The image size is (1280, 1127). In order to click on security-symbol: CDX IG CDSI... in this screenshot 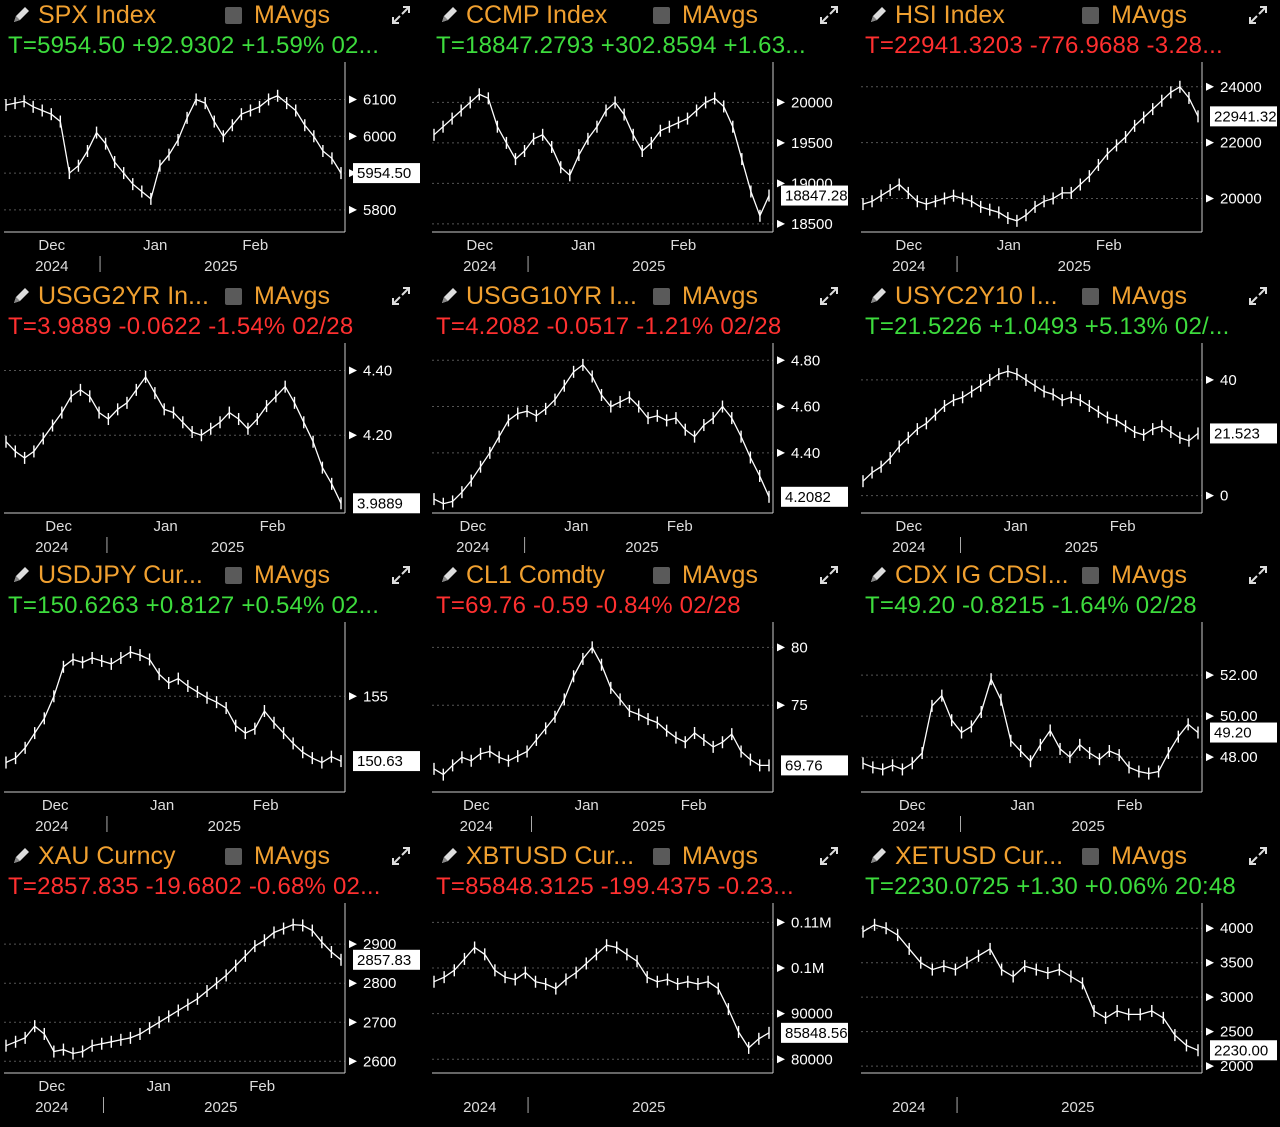, I will do `click(982, 575)`.